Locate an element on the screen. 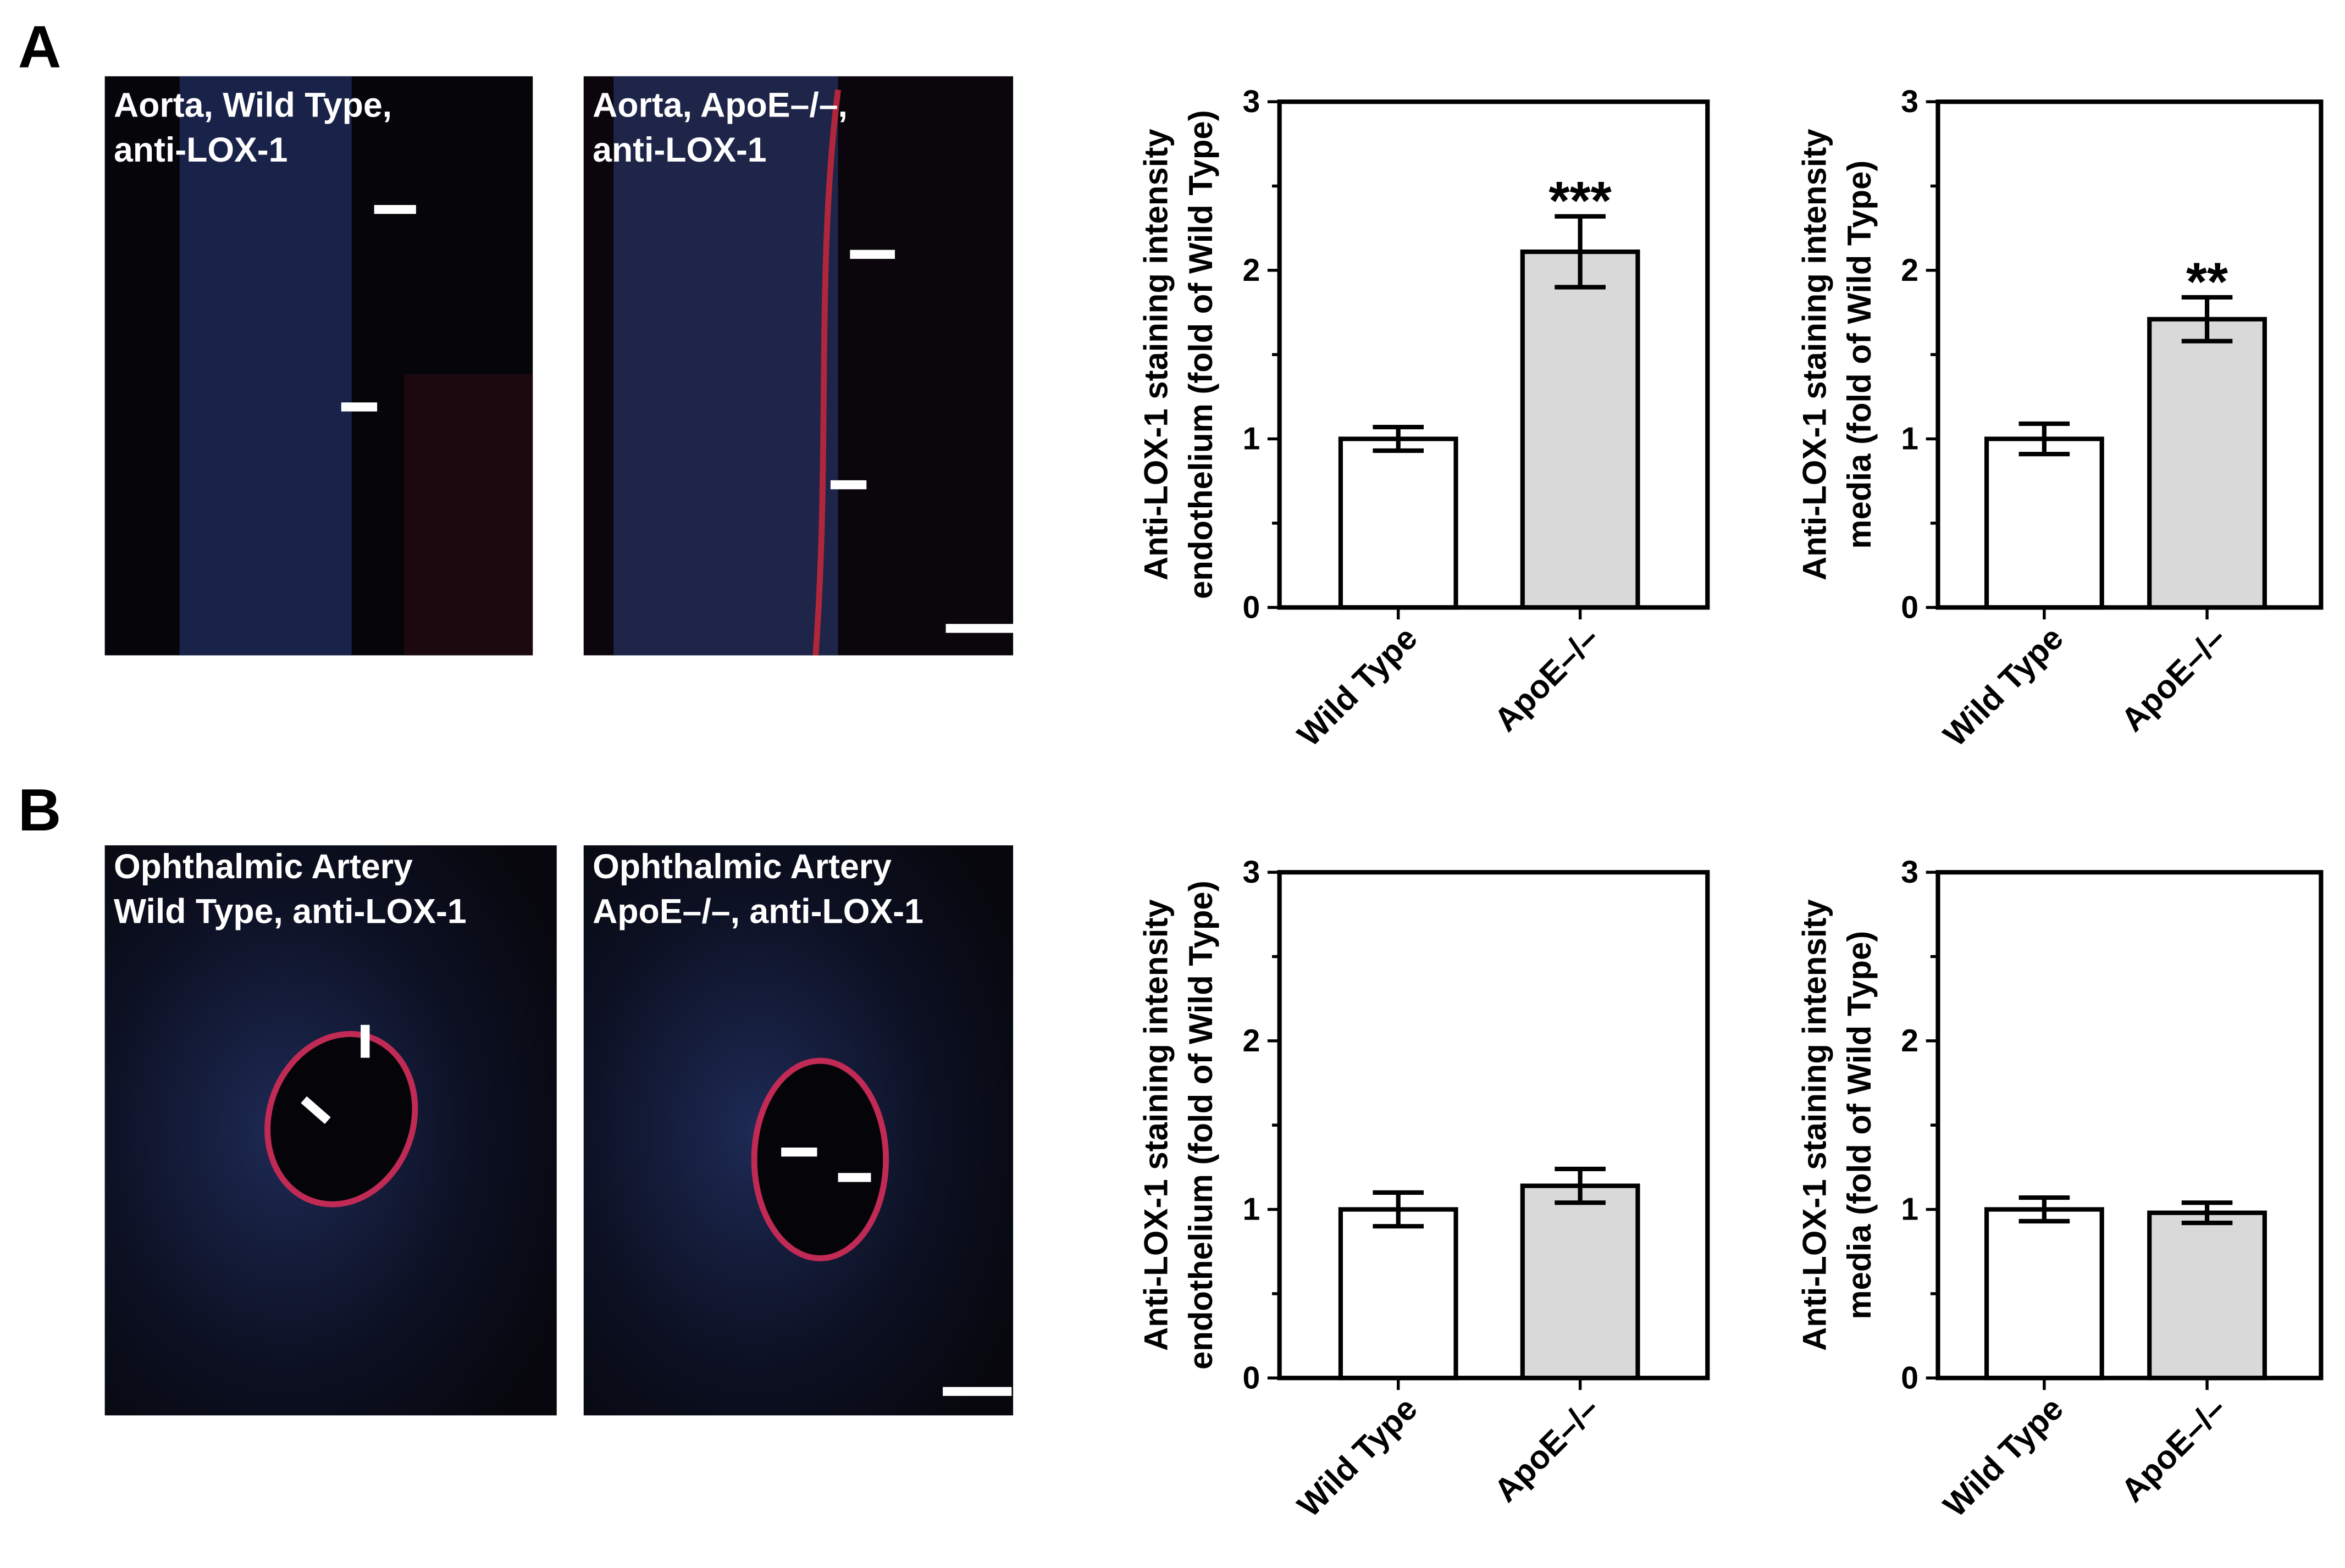 The height and width of the screenshot is (1568, 2345). image-caption: Wild Type, anti-LOX-1 is located at coordinates (290, 912).